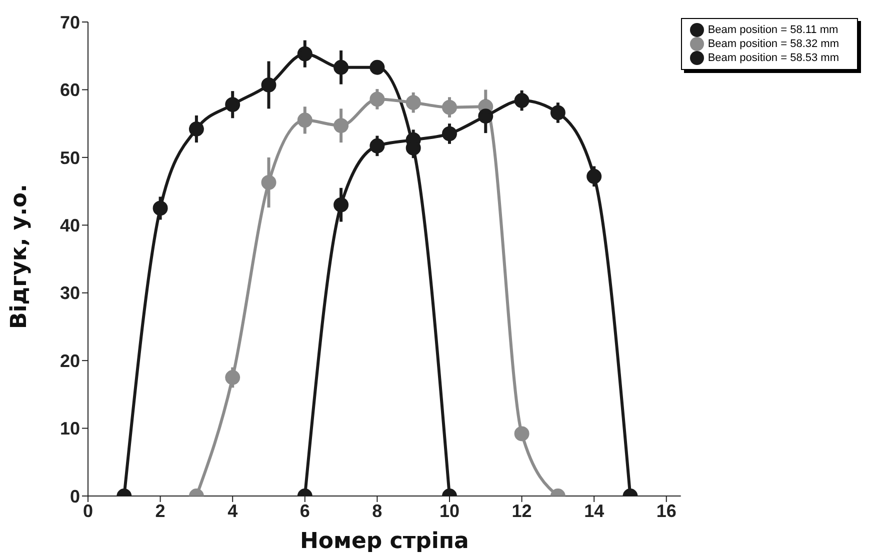 This screenshot has height=560, width=871. What do you see at coordinates (160, 510) in the screenshot?
I see `x-tick-label: 2` at bounding box center [160, 510].